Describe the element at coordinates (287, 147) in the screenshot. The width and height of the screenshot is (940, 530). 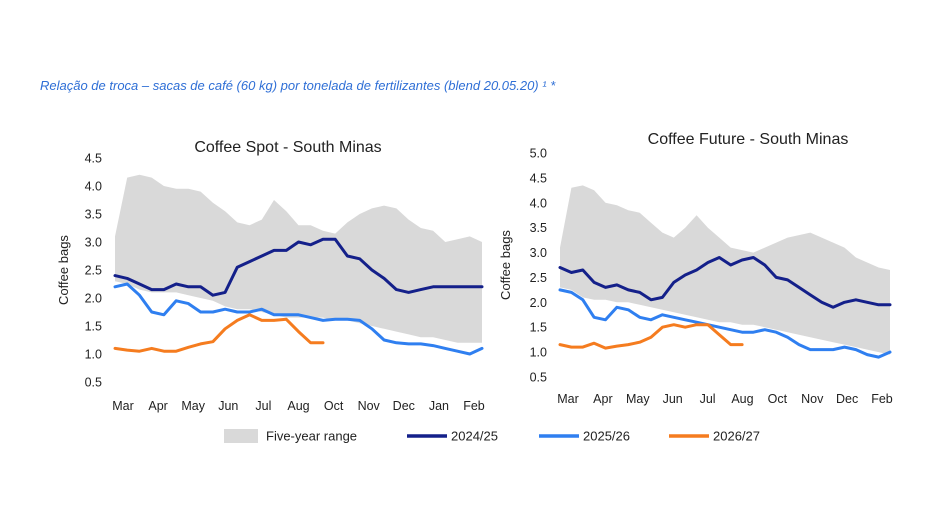
I see `chart-title: Coffee Spot - South Minas` at that location.